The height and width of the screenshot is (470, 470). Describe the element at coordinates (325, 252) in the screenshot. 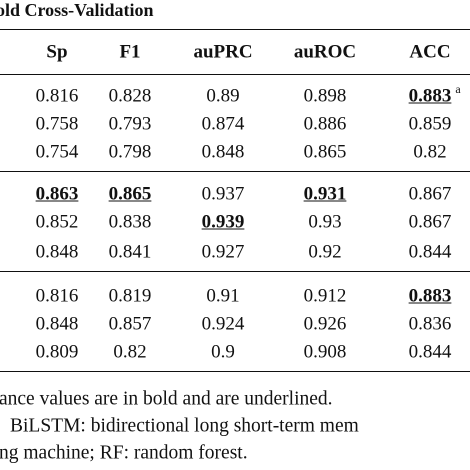

I see `table-cell: 0.92` at that location.